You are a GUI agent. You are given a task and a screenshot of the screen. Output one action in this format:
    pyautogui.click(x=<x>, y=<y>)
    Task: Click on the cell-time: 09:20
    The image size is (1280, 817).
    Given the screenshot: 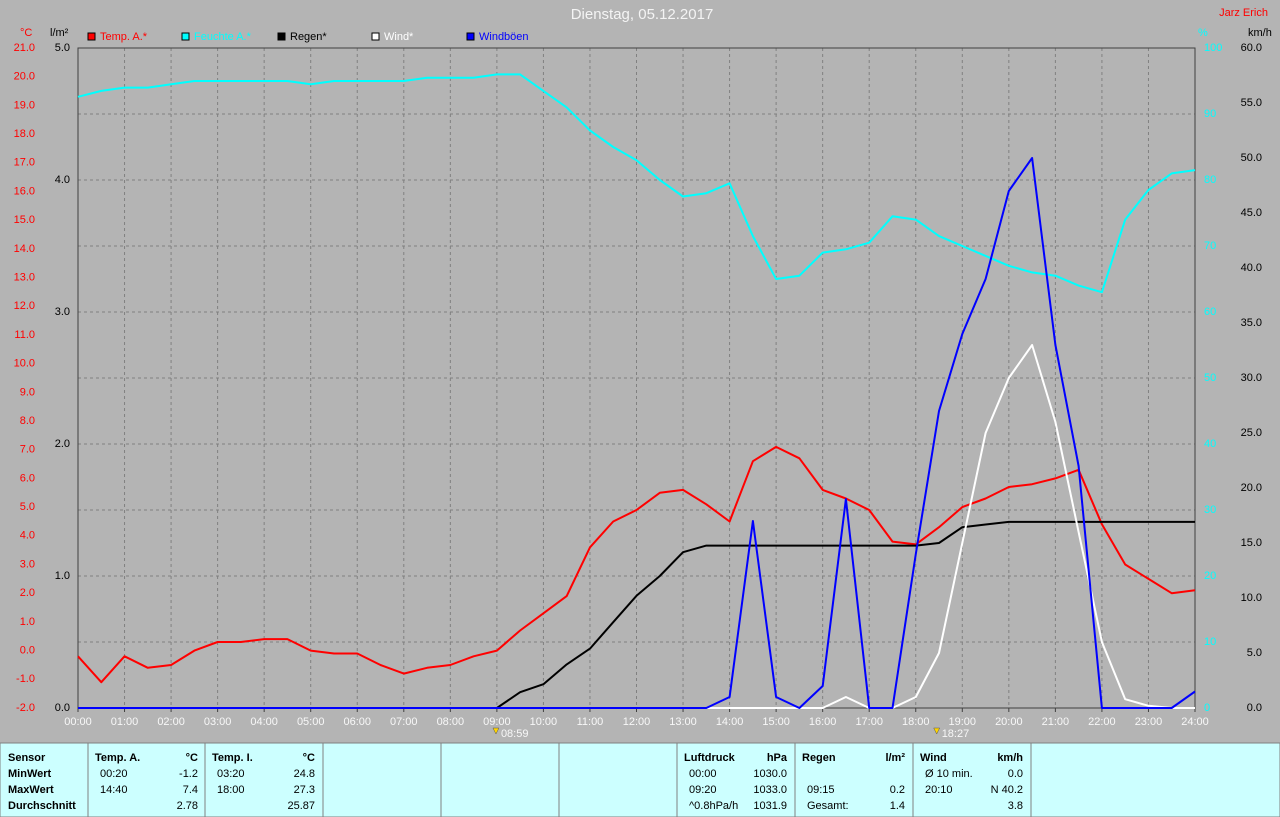 What is the action you would take?
    pyautogui.click(x=703, y=790)
    